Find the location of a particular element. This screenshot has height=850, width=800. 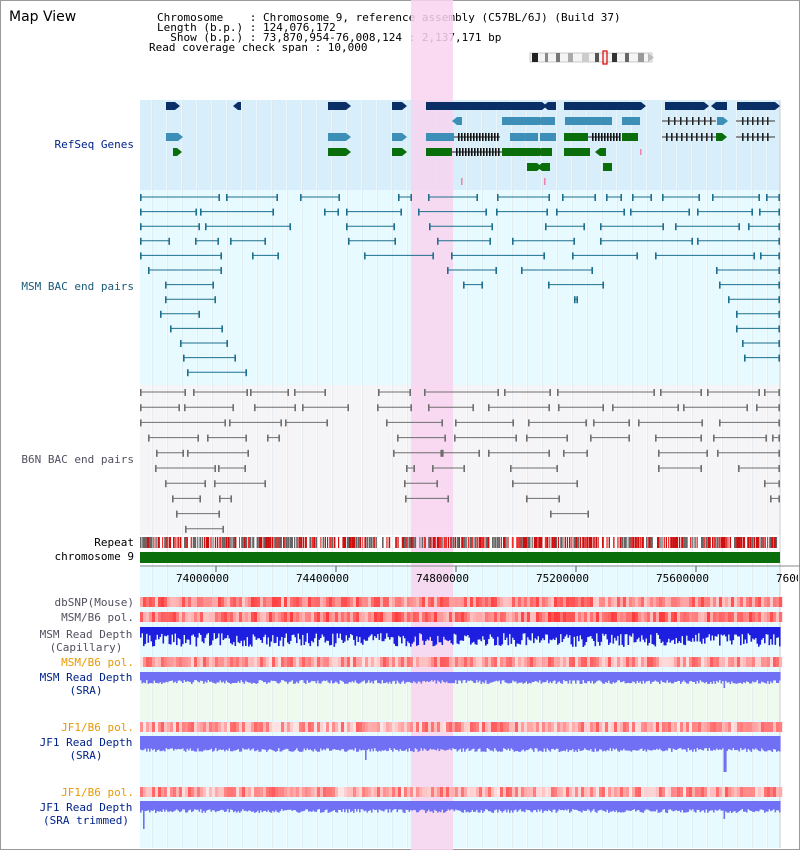

dbsnp-label: dbSNP(Mouse) is located at coordinates (94, 602).